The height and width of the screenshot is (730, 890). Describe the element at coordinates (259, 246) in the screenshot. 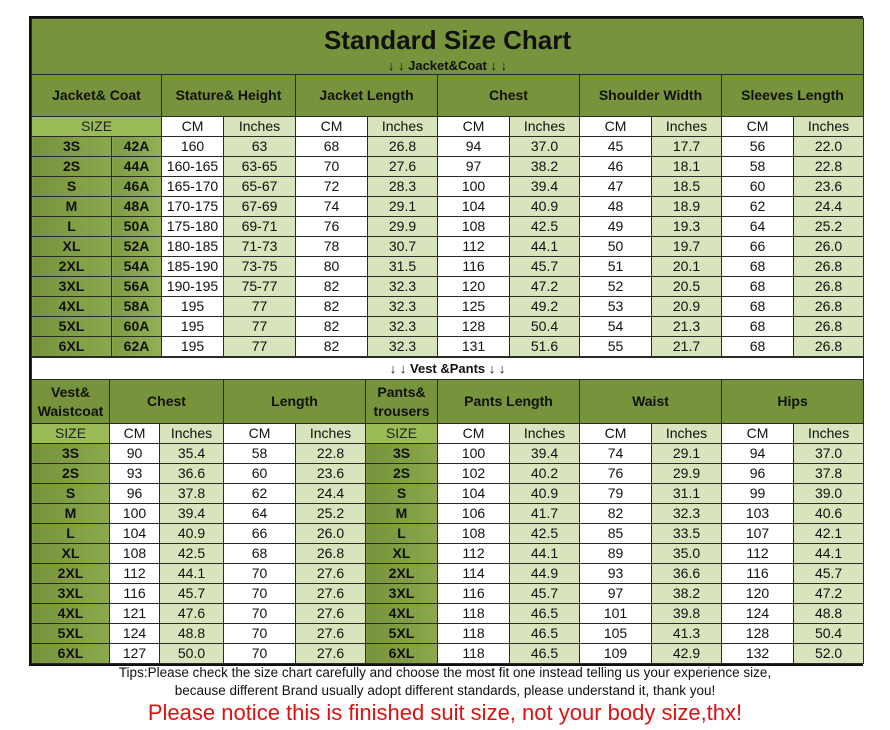

I see `table-cell: 71-73` at that location.